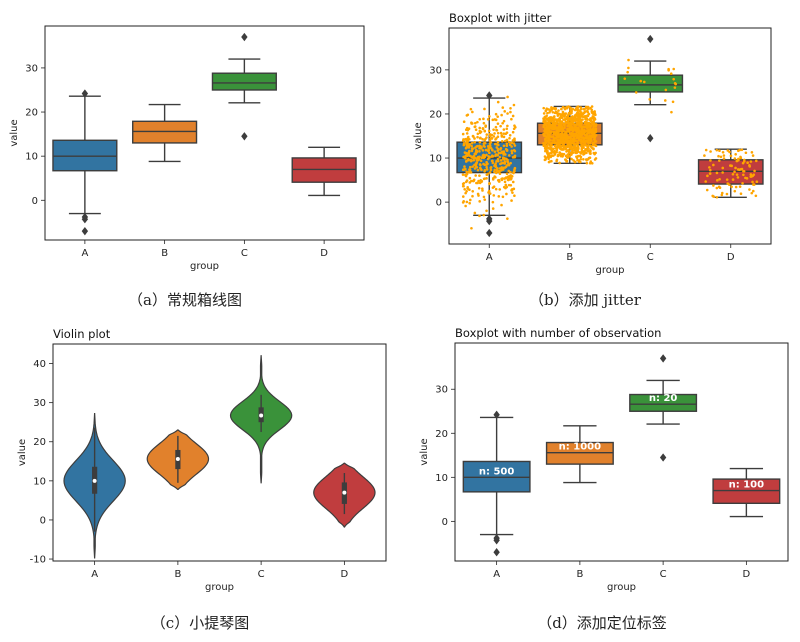 The width and height of the screenshot is (800, 642). What do you see at coordinates (489, 164) in the screenshot?
I see `box-A` at bounding box center [489, 164].